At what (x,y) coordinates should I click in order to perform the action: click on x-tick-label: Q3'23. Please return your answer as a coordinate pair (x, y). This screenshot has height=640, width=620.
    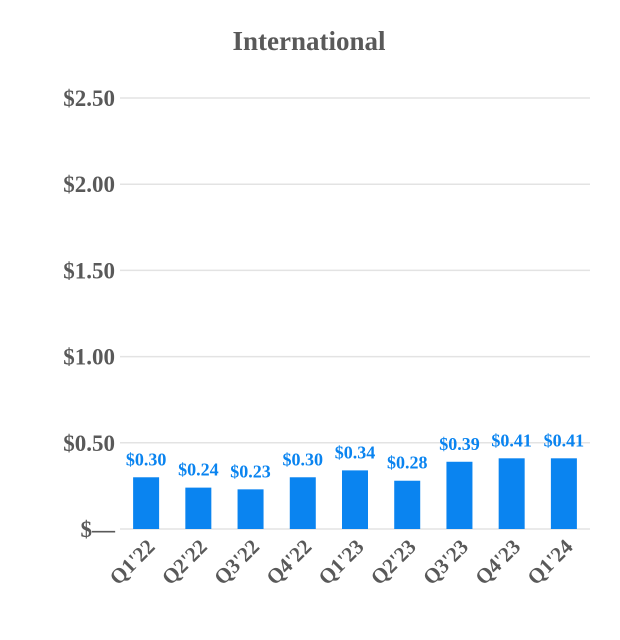
    Looking at the image, I should click on (445, 562).